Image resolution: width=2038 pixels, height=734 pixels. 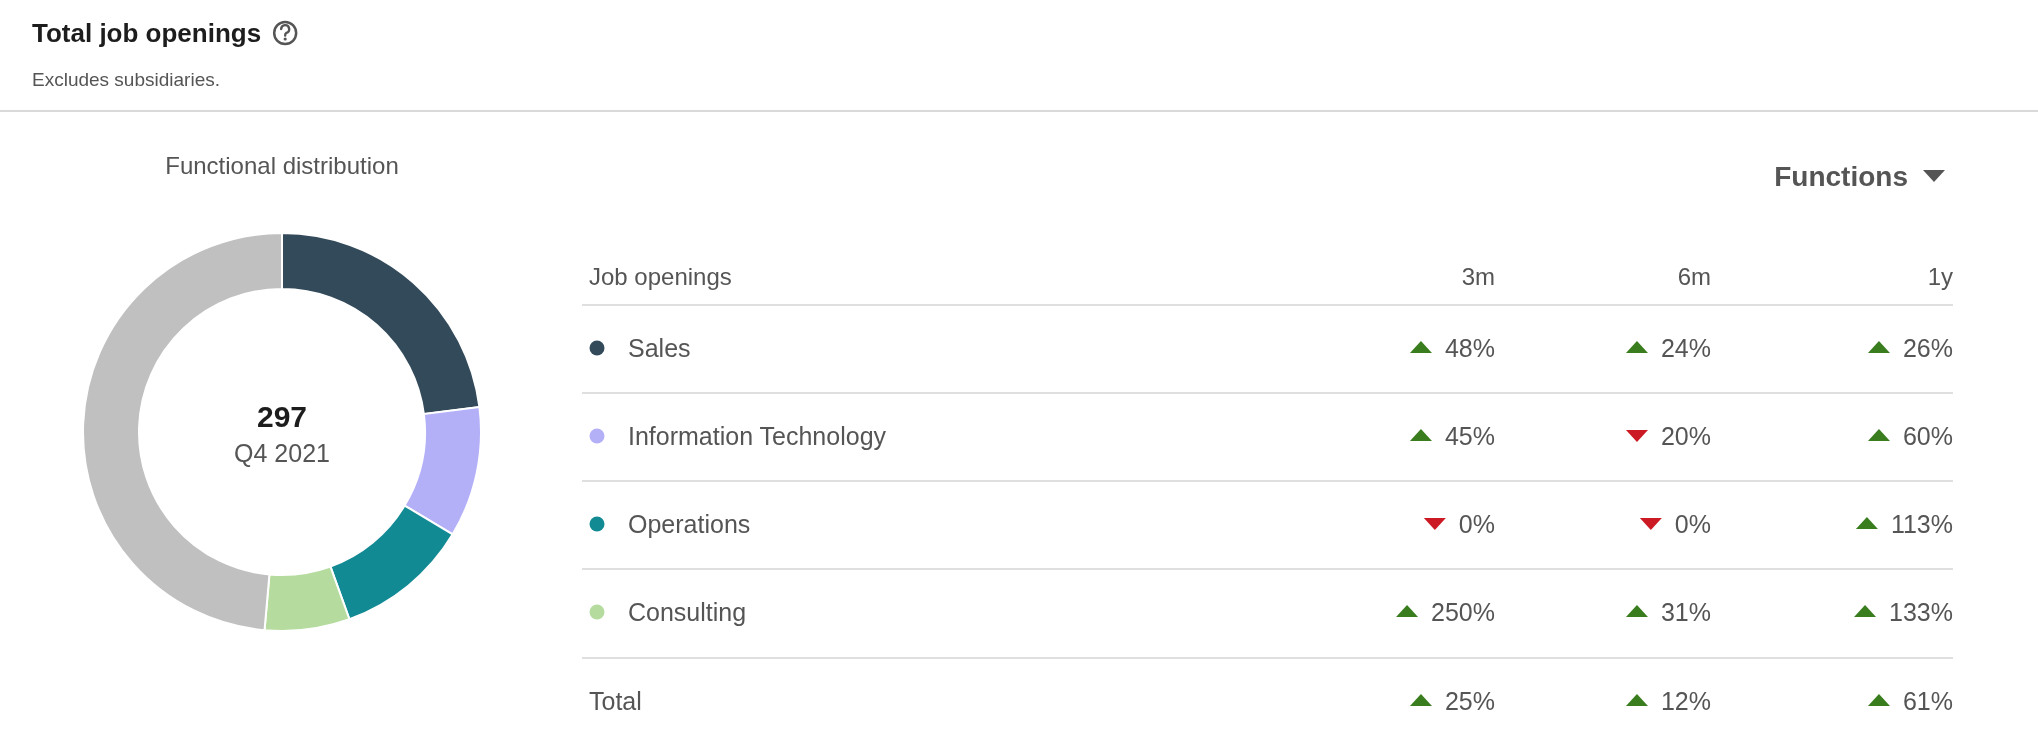 I want to click on data-label: 25%, so click(x=1469, y=701).